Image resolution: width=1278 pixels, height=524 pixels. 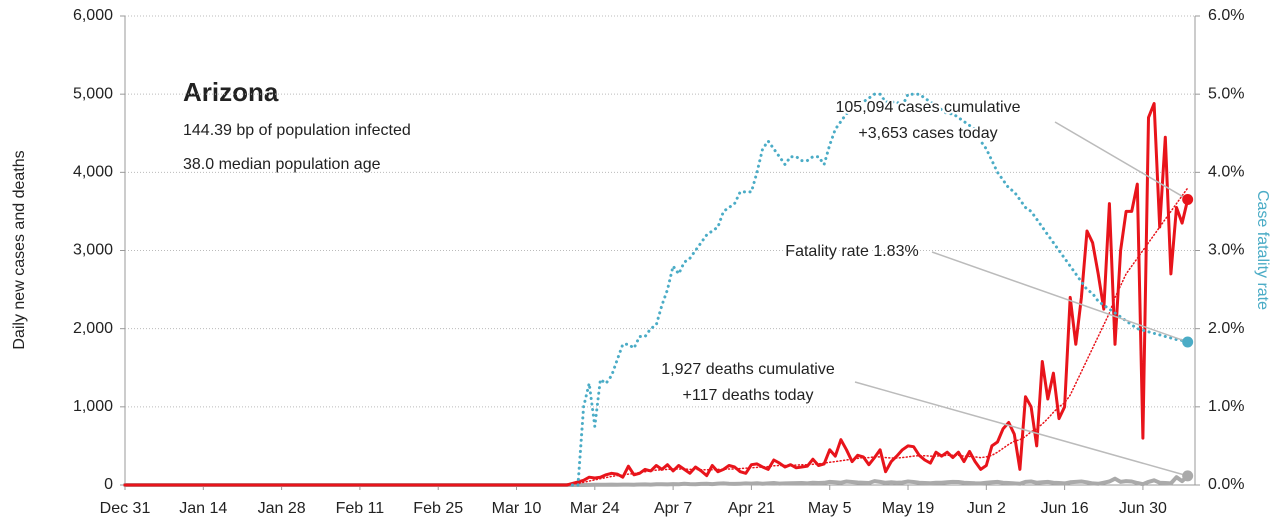 What do you see at coordinates (438, 508) in the screenshot?
I see `x-tick-label: Feb 25` at bounding box center [438, 508].